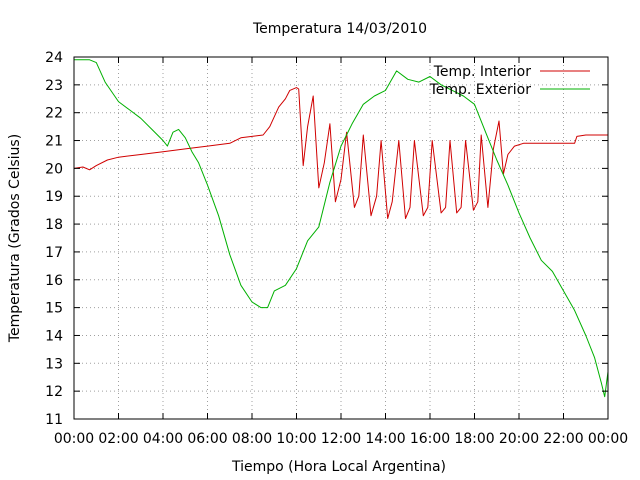 The height and width of the screenshot is (480, 640). I want to click on x-tick-label: 14:00, so click(385, 439).